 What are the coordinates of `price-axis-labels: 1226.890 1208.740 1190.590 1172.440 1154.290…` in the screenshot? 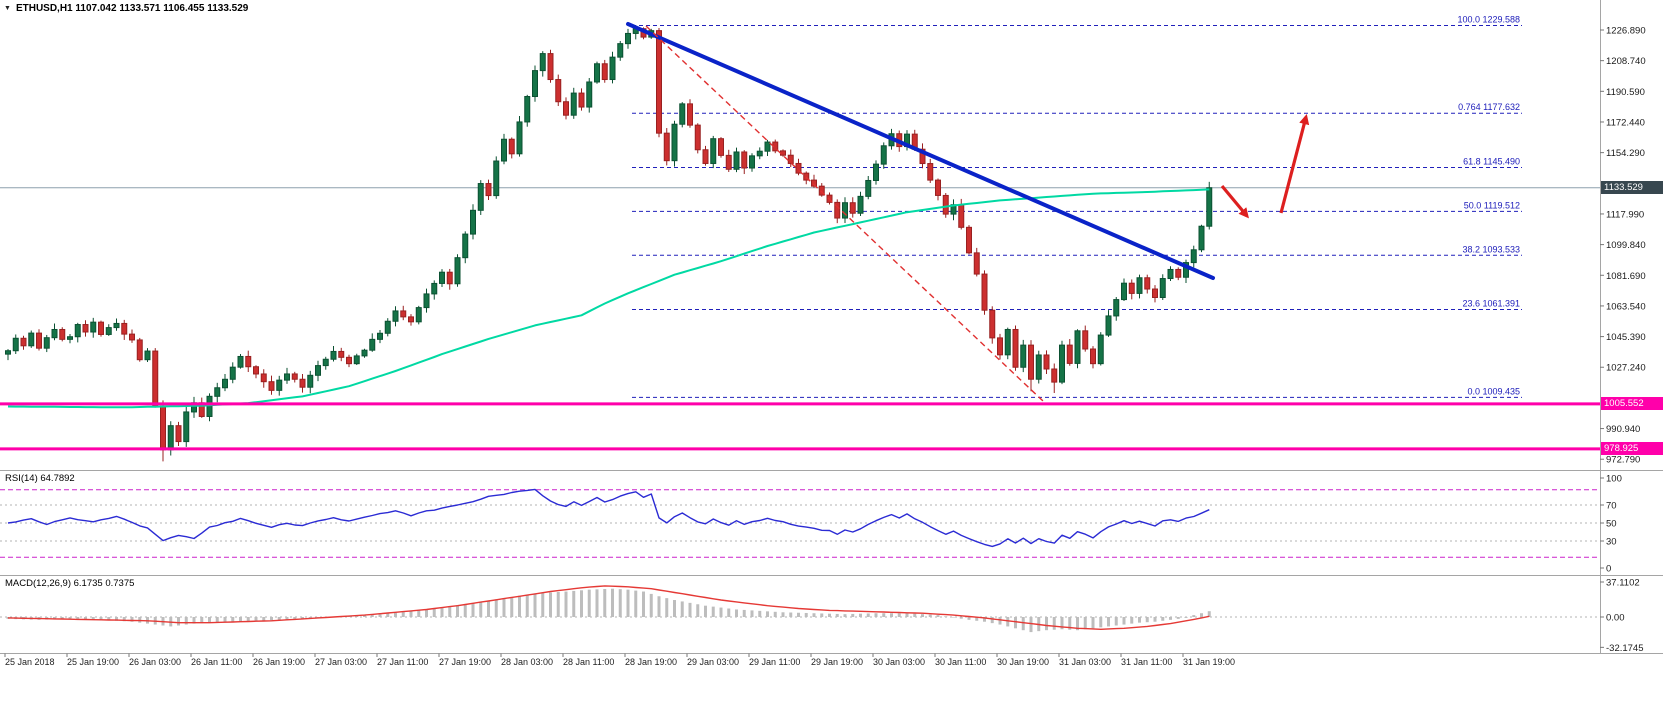 It's located at (1623, 246).